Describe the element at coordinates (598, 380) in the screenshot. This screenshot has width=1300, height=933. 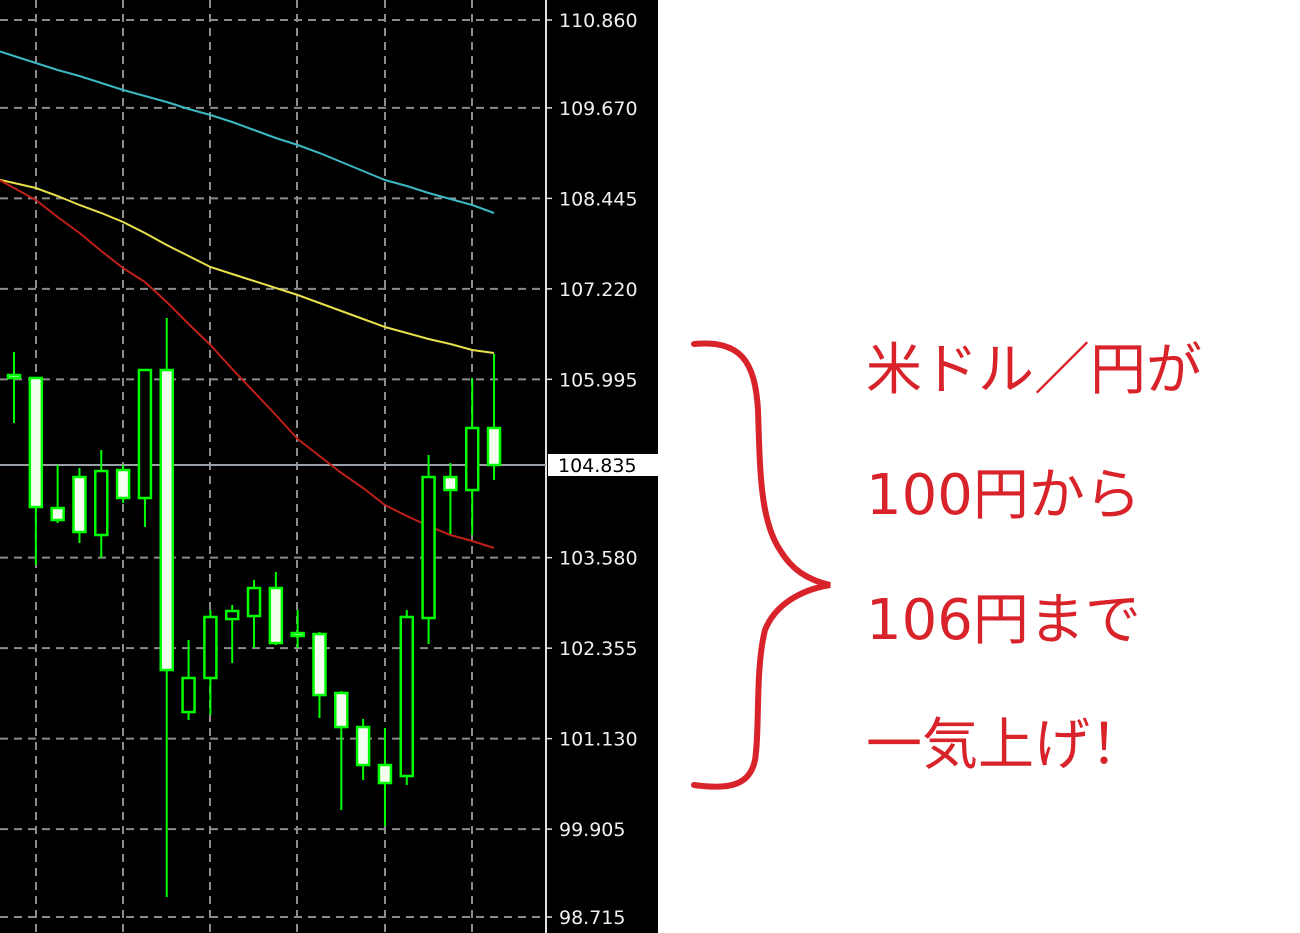
I see `y-tick-label: 105.995` at that location.